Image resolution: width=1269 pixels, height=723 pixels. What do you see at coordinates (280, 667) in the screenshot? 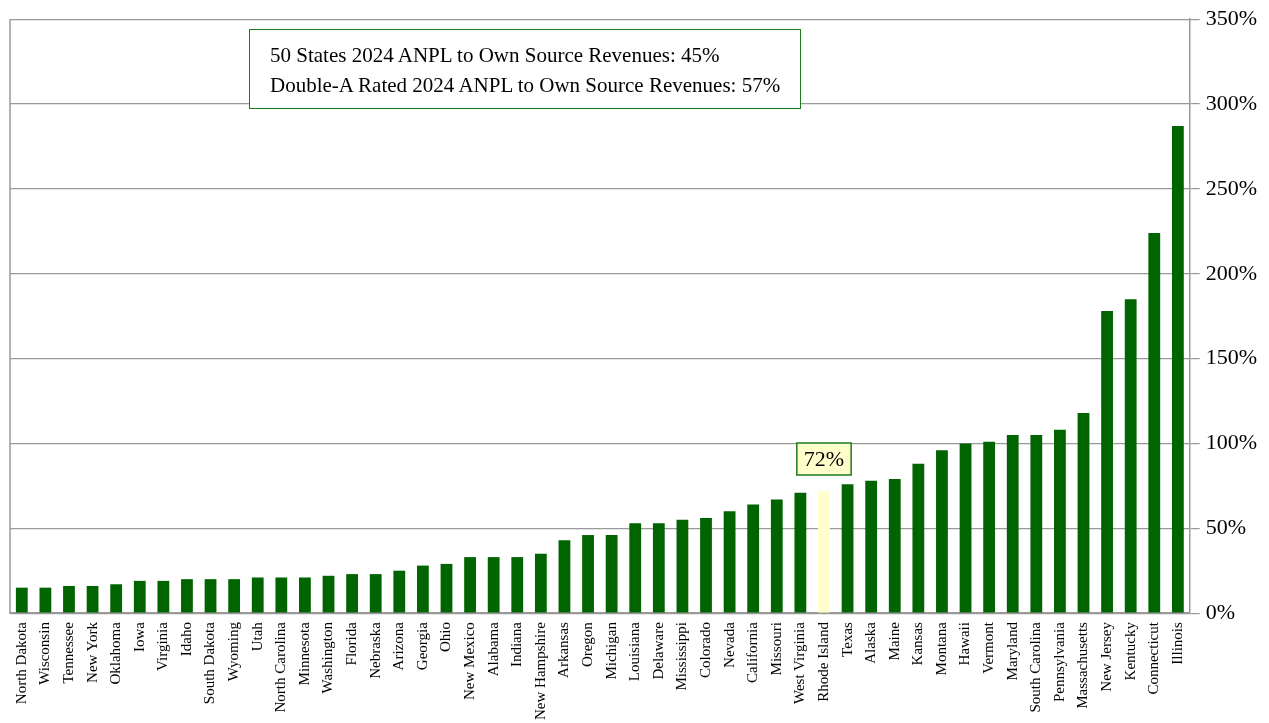
I see `x-tick-label: North Carolina` at bounding box center [280, 667].